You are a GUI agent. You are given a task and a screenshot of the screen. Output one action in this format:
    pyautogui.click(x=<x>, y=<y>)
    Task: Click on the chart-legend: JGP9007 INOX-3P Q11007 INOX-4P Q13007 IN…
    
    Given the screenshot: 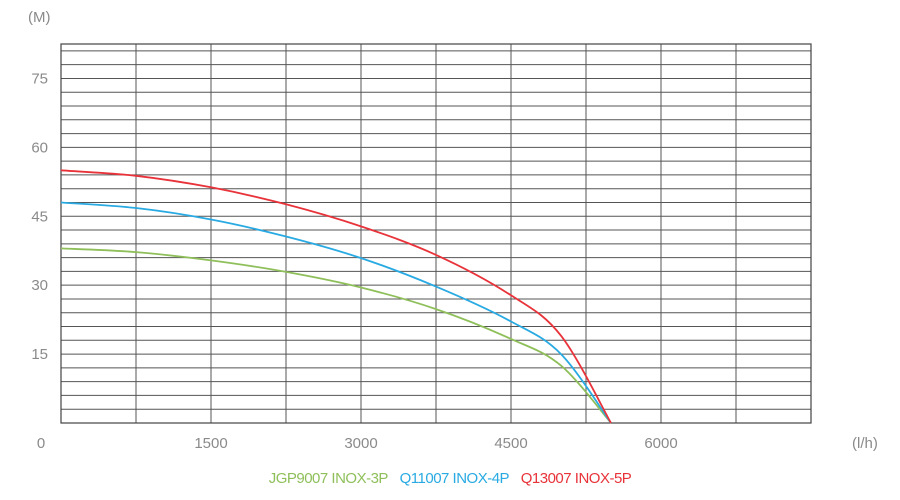 What is the action you would take?
    pyautogui.click(x=450, y=478)
    